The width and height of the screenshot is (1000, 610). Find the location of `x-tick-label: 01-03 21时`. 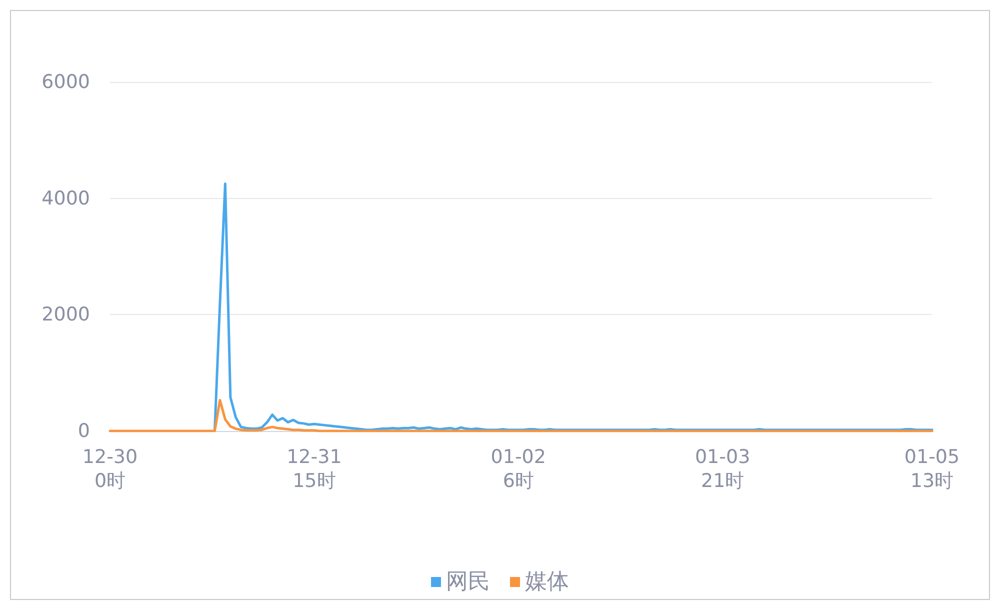

x-tick-label: 01-03 21时 is located at coordinates (722, 469).